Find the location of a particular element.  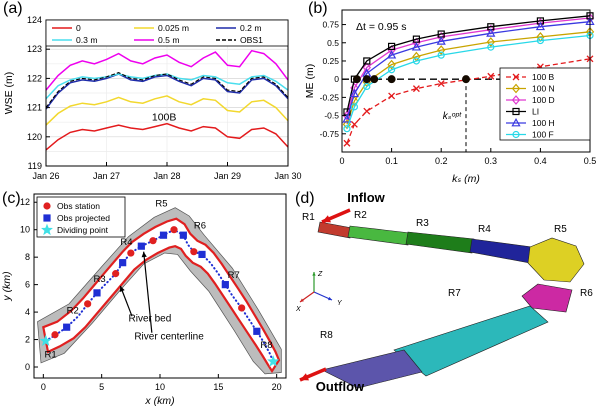

svg-text: X is located at coordinates (298, 309).